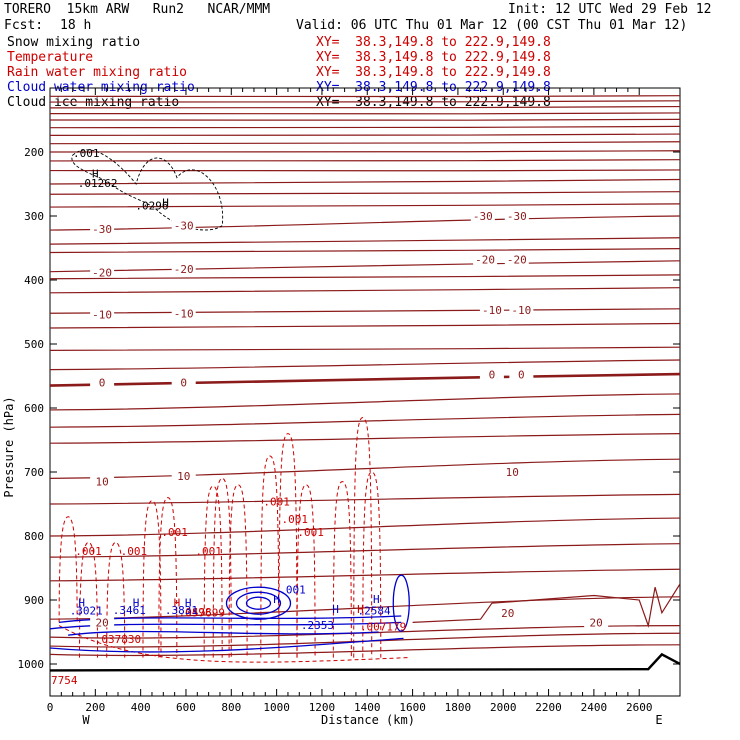 This screenshot has width=740, height=740. What do you see at coordinates (34, 280) in the screenshot?
I see `y-tick-label: 400` at bounding box center [34, 280].